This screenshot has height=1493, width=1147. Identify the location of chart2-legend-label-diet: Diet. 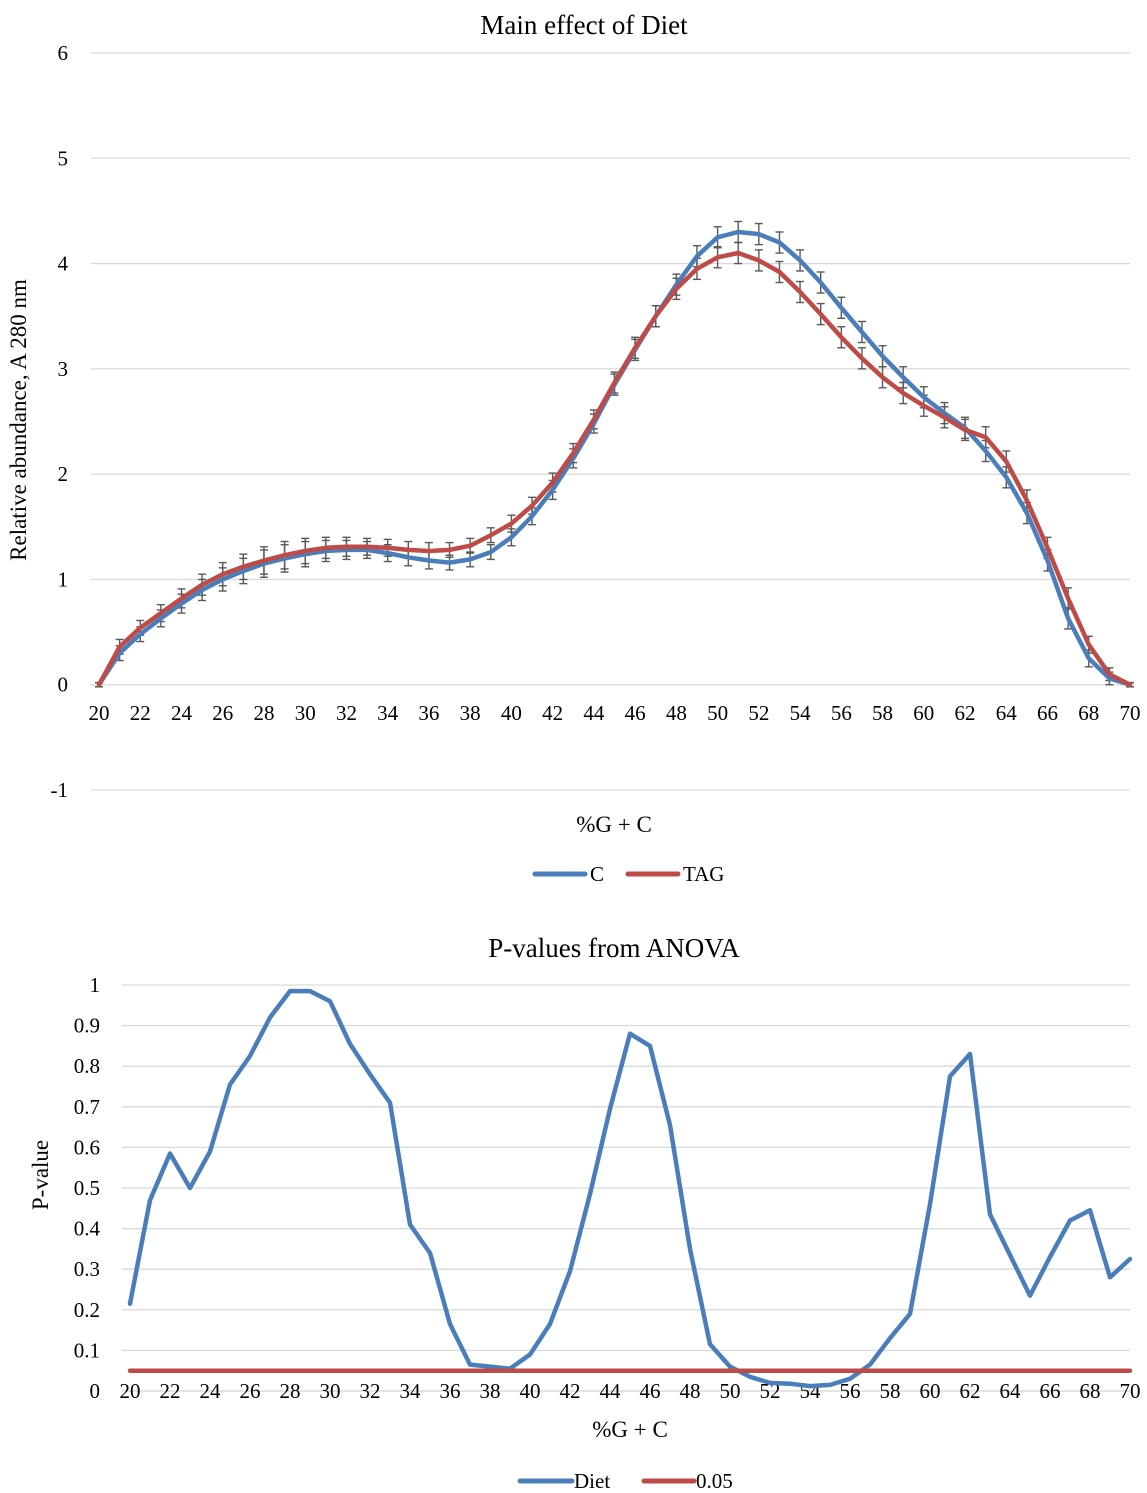
(592, 1481).